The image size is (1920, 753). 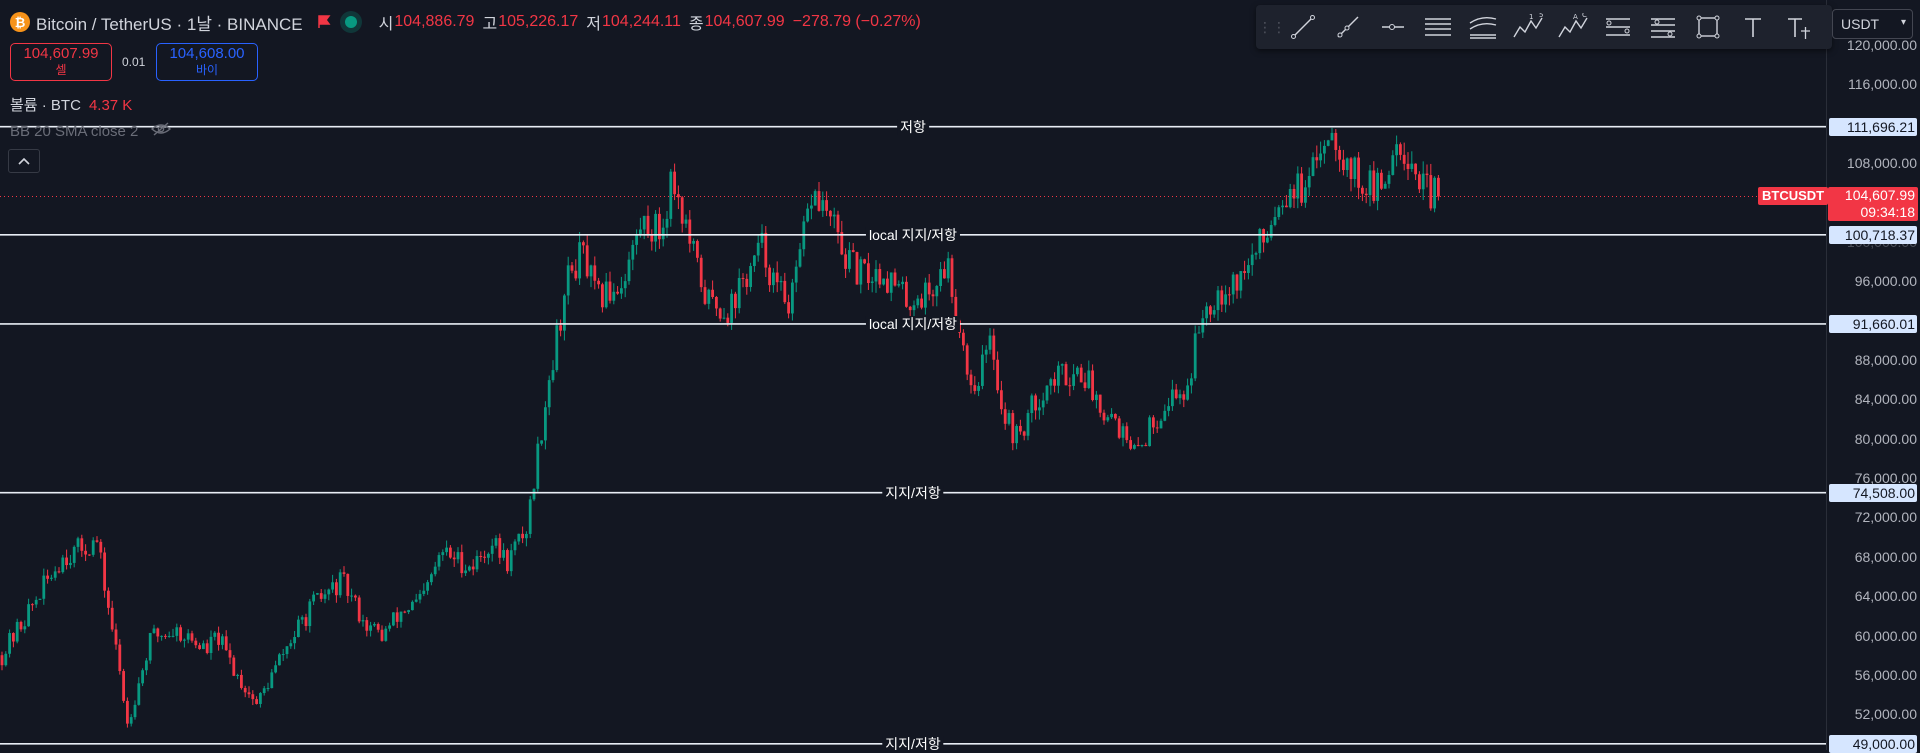 I want to click on currency-select: USDT ▾, so click(x=1872, y=24).